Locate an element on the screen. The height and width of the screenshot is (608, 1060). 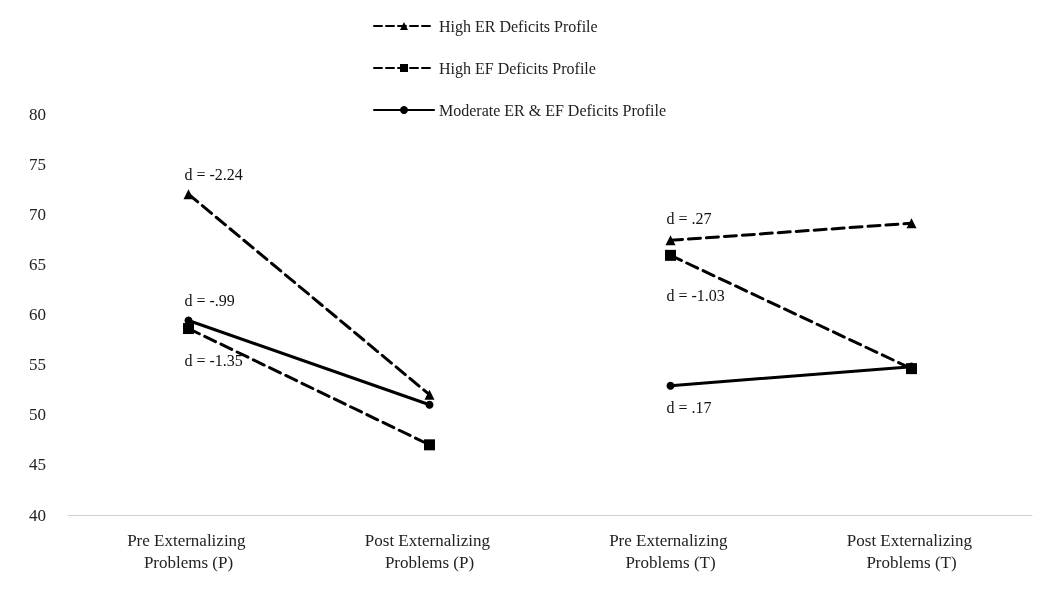
y-tick-label: 65 is located at coordinates (37, 264).